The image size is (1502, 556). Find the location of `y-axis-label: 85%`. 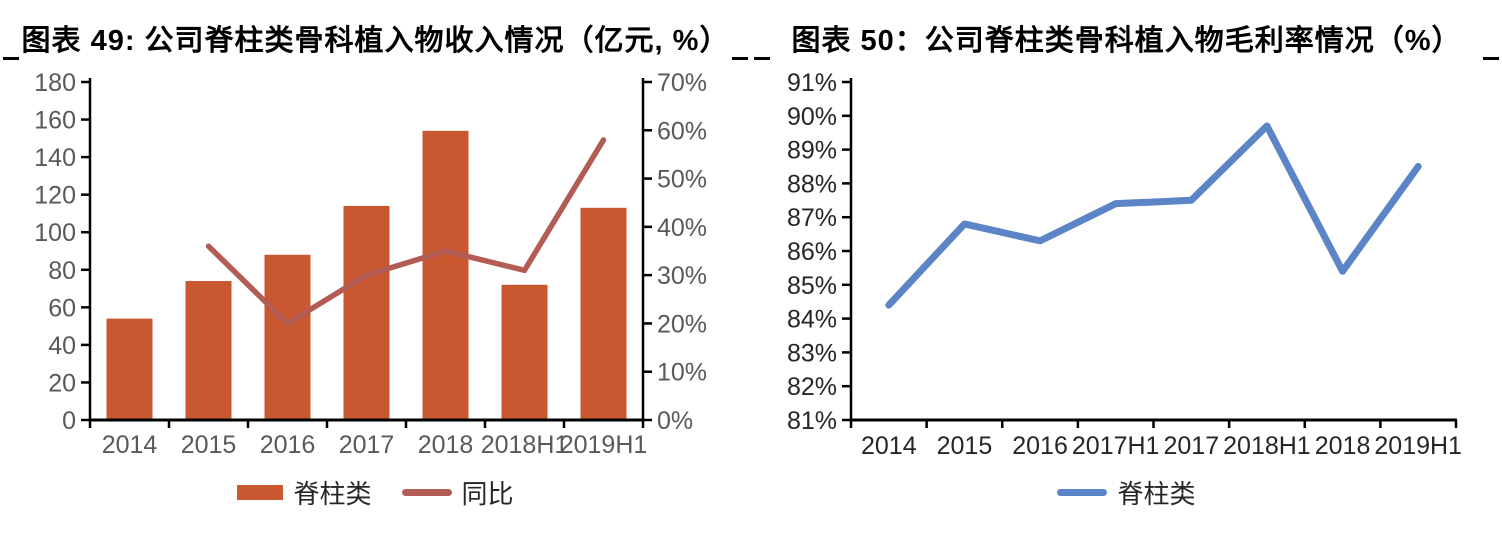

y-axis-label: 85% is located at coordinates (812, 286).